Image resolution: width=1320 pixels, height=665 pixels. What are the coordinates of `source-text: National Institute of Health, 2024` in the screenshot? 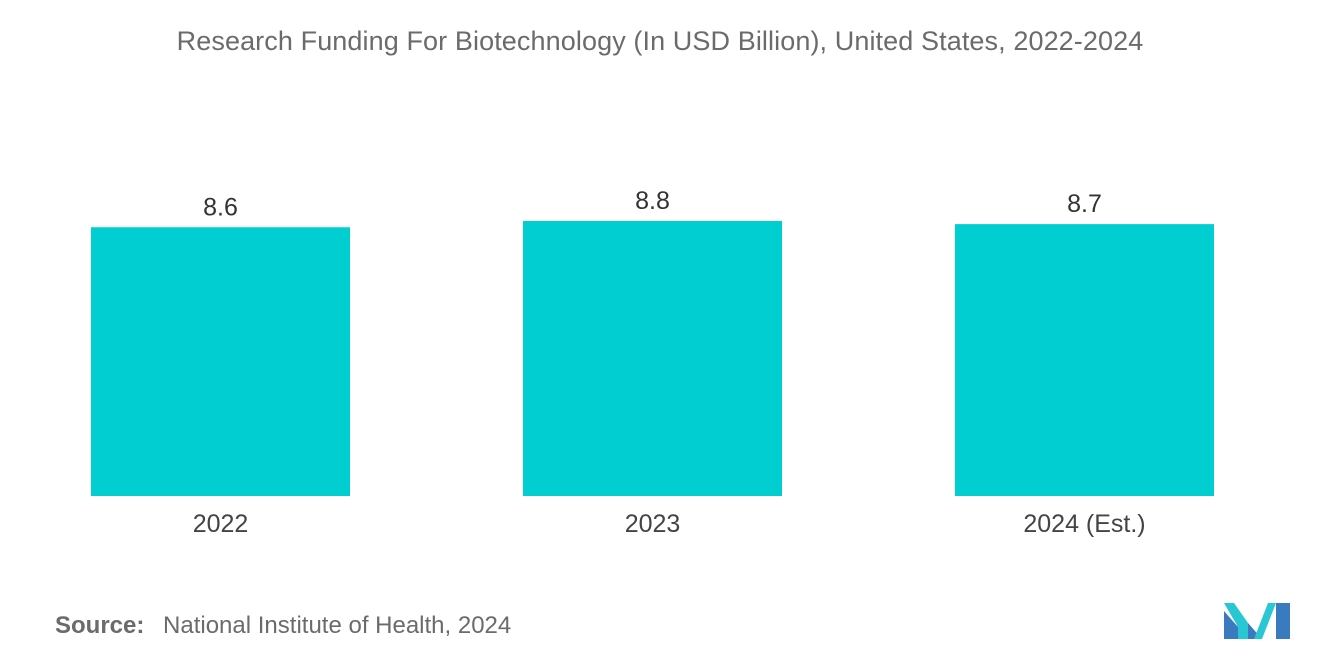 It's located at (337, 625).